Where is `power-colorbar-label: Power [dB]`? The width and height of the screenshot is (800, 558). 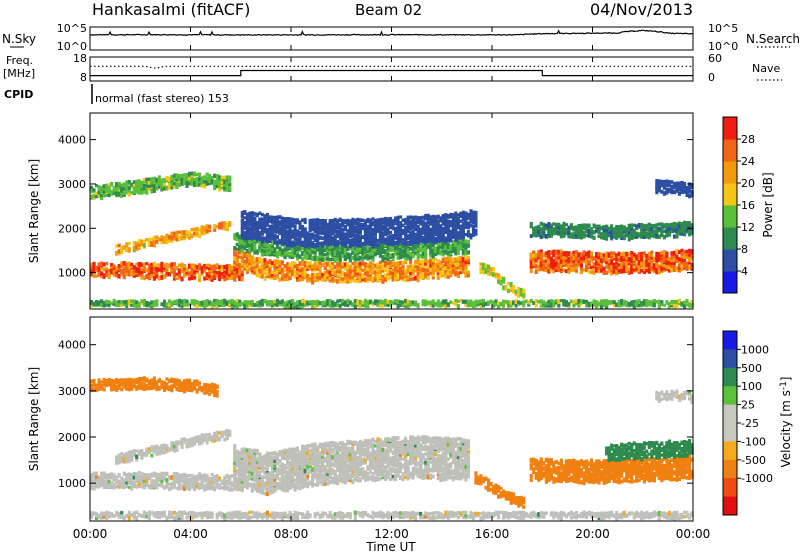
power-colorbar-label: Power [dB] is located at coordinates (768, 204).